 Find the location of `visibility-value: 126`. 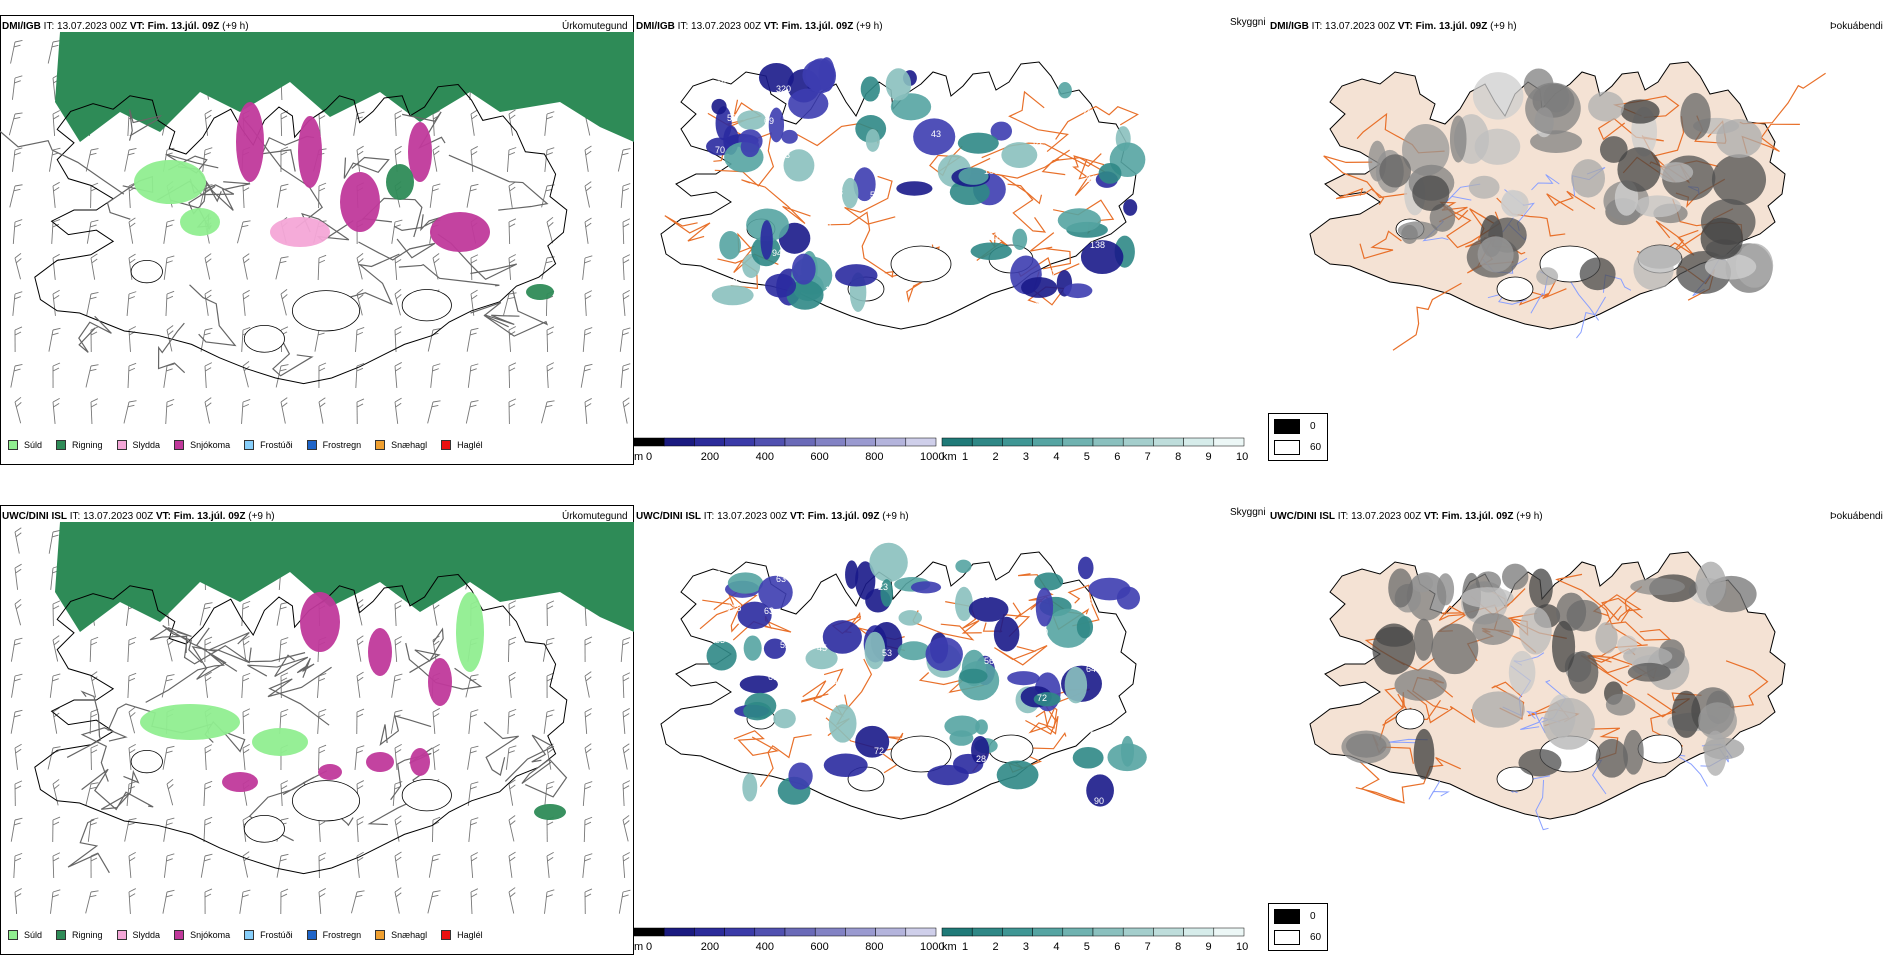

visibility-value: 126 is located at coordinates (942, 200).